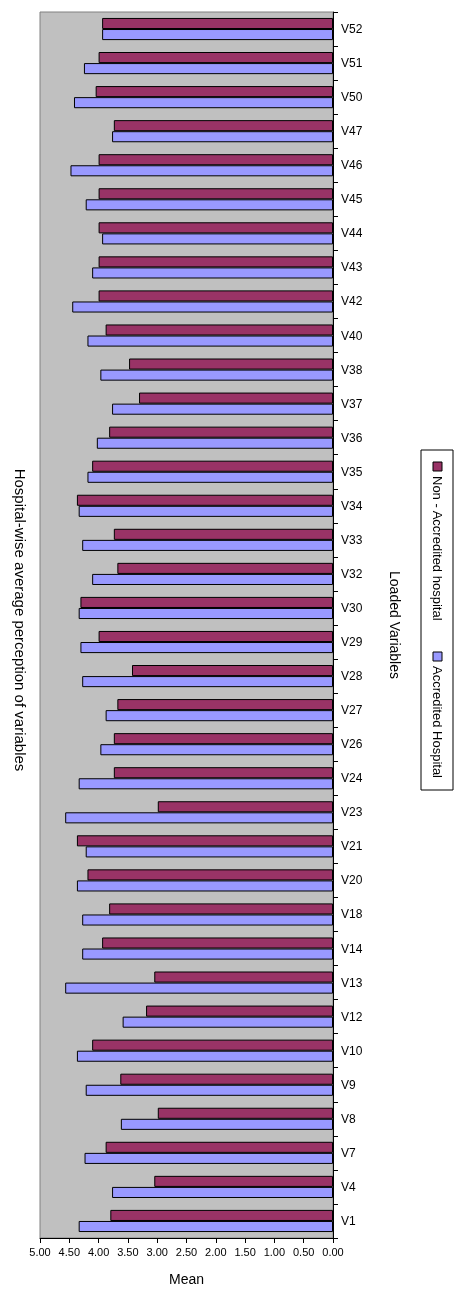 Image resolution: width=459 pixels, height=1291 pixels. What do you see at coordinates (352, 676) in the screenshot?
I see `y-tick-label: V28` at bounding box center [352, 676].